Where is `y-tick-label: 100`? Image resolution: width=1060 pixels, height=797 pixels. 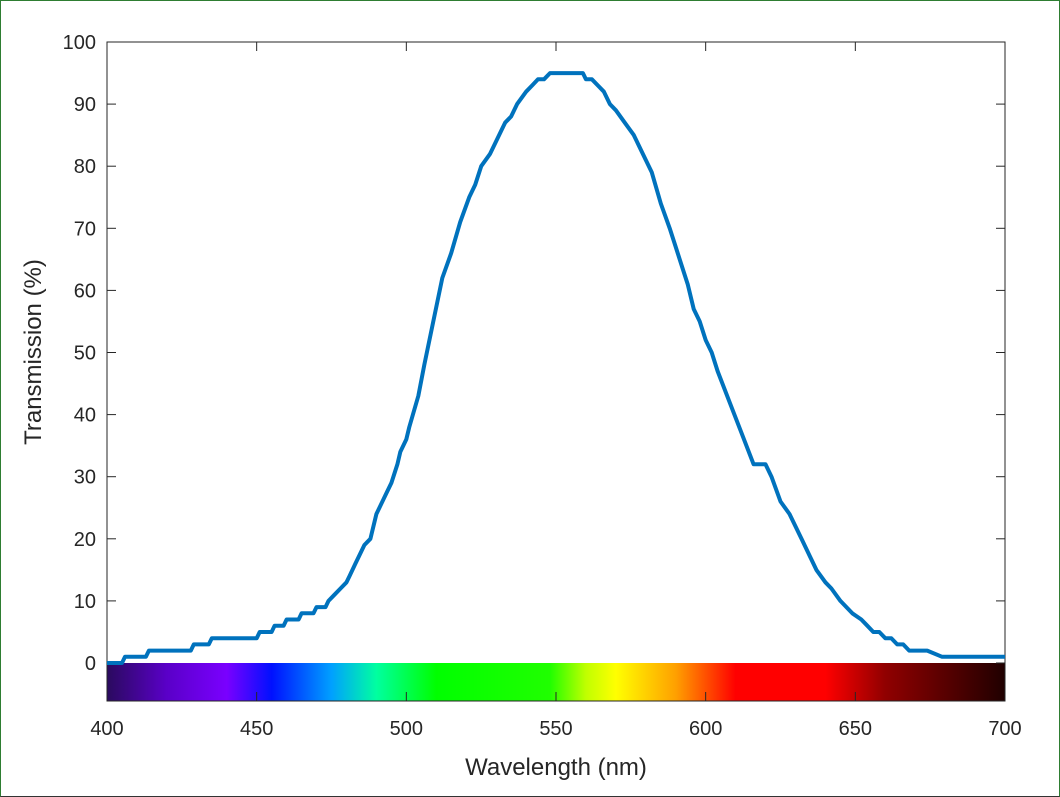
y-tick-label: 100 is located at coordinates (79, 43).